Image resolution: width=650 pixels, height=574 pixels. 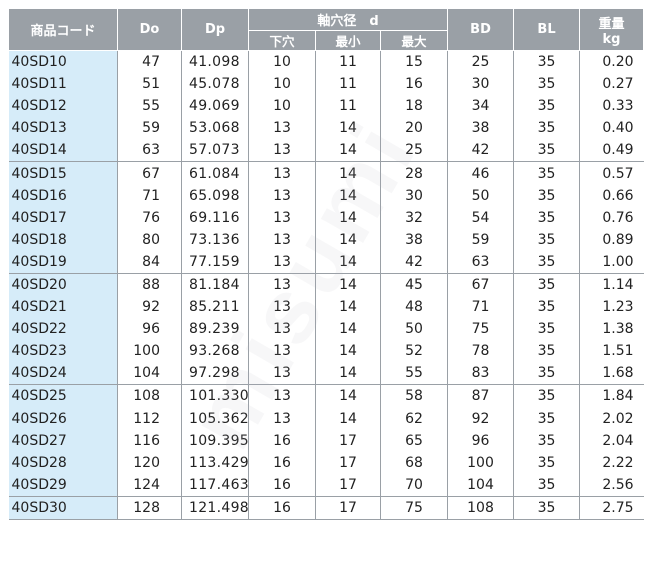 What do you see at coordinates (149, 373) in the screenshot?
I see `cell-do: 104` at bounding box center [149, 373].